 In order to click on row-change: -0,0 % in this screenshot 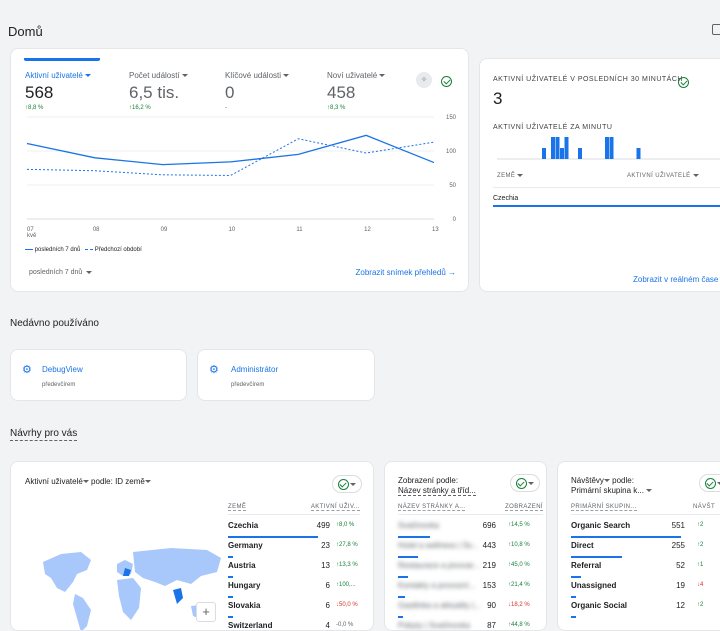, I will do `click(344, 625)`.